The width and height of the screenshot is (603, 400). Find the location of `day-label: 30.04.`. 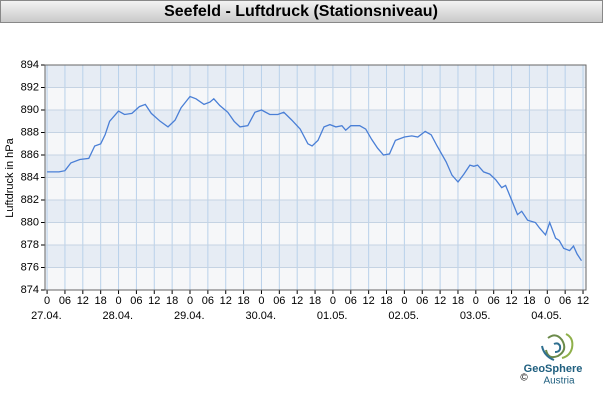

day-label: 30.04. is located at coordinates (260, 316).